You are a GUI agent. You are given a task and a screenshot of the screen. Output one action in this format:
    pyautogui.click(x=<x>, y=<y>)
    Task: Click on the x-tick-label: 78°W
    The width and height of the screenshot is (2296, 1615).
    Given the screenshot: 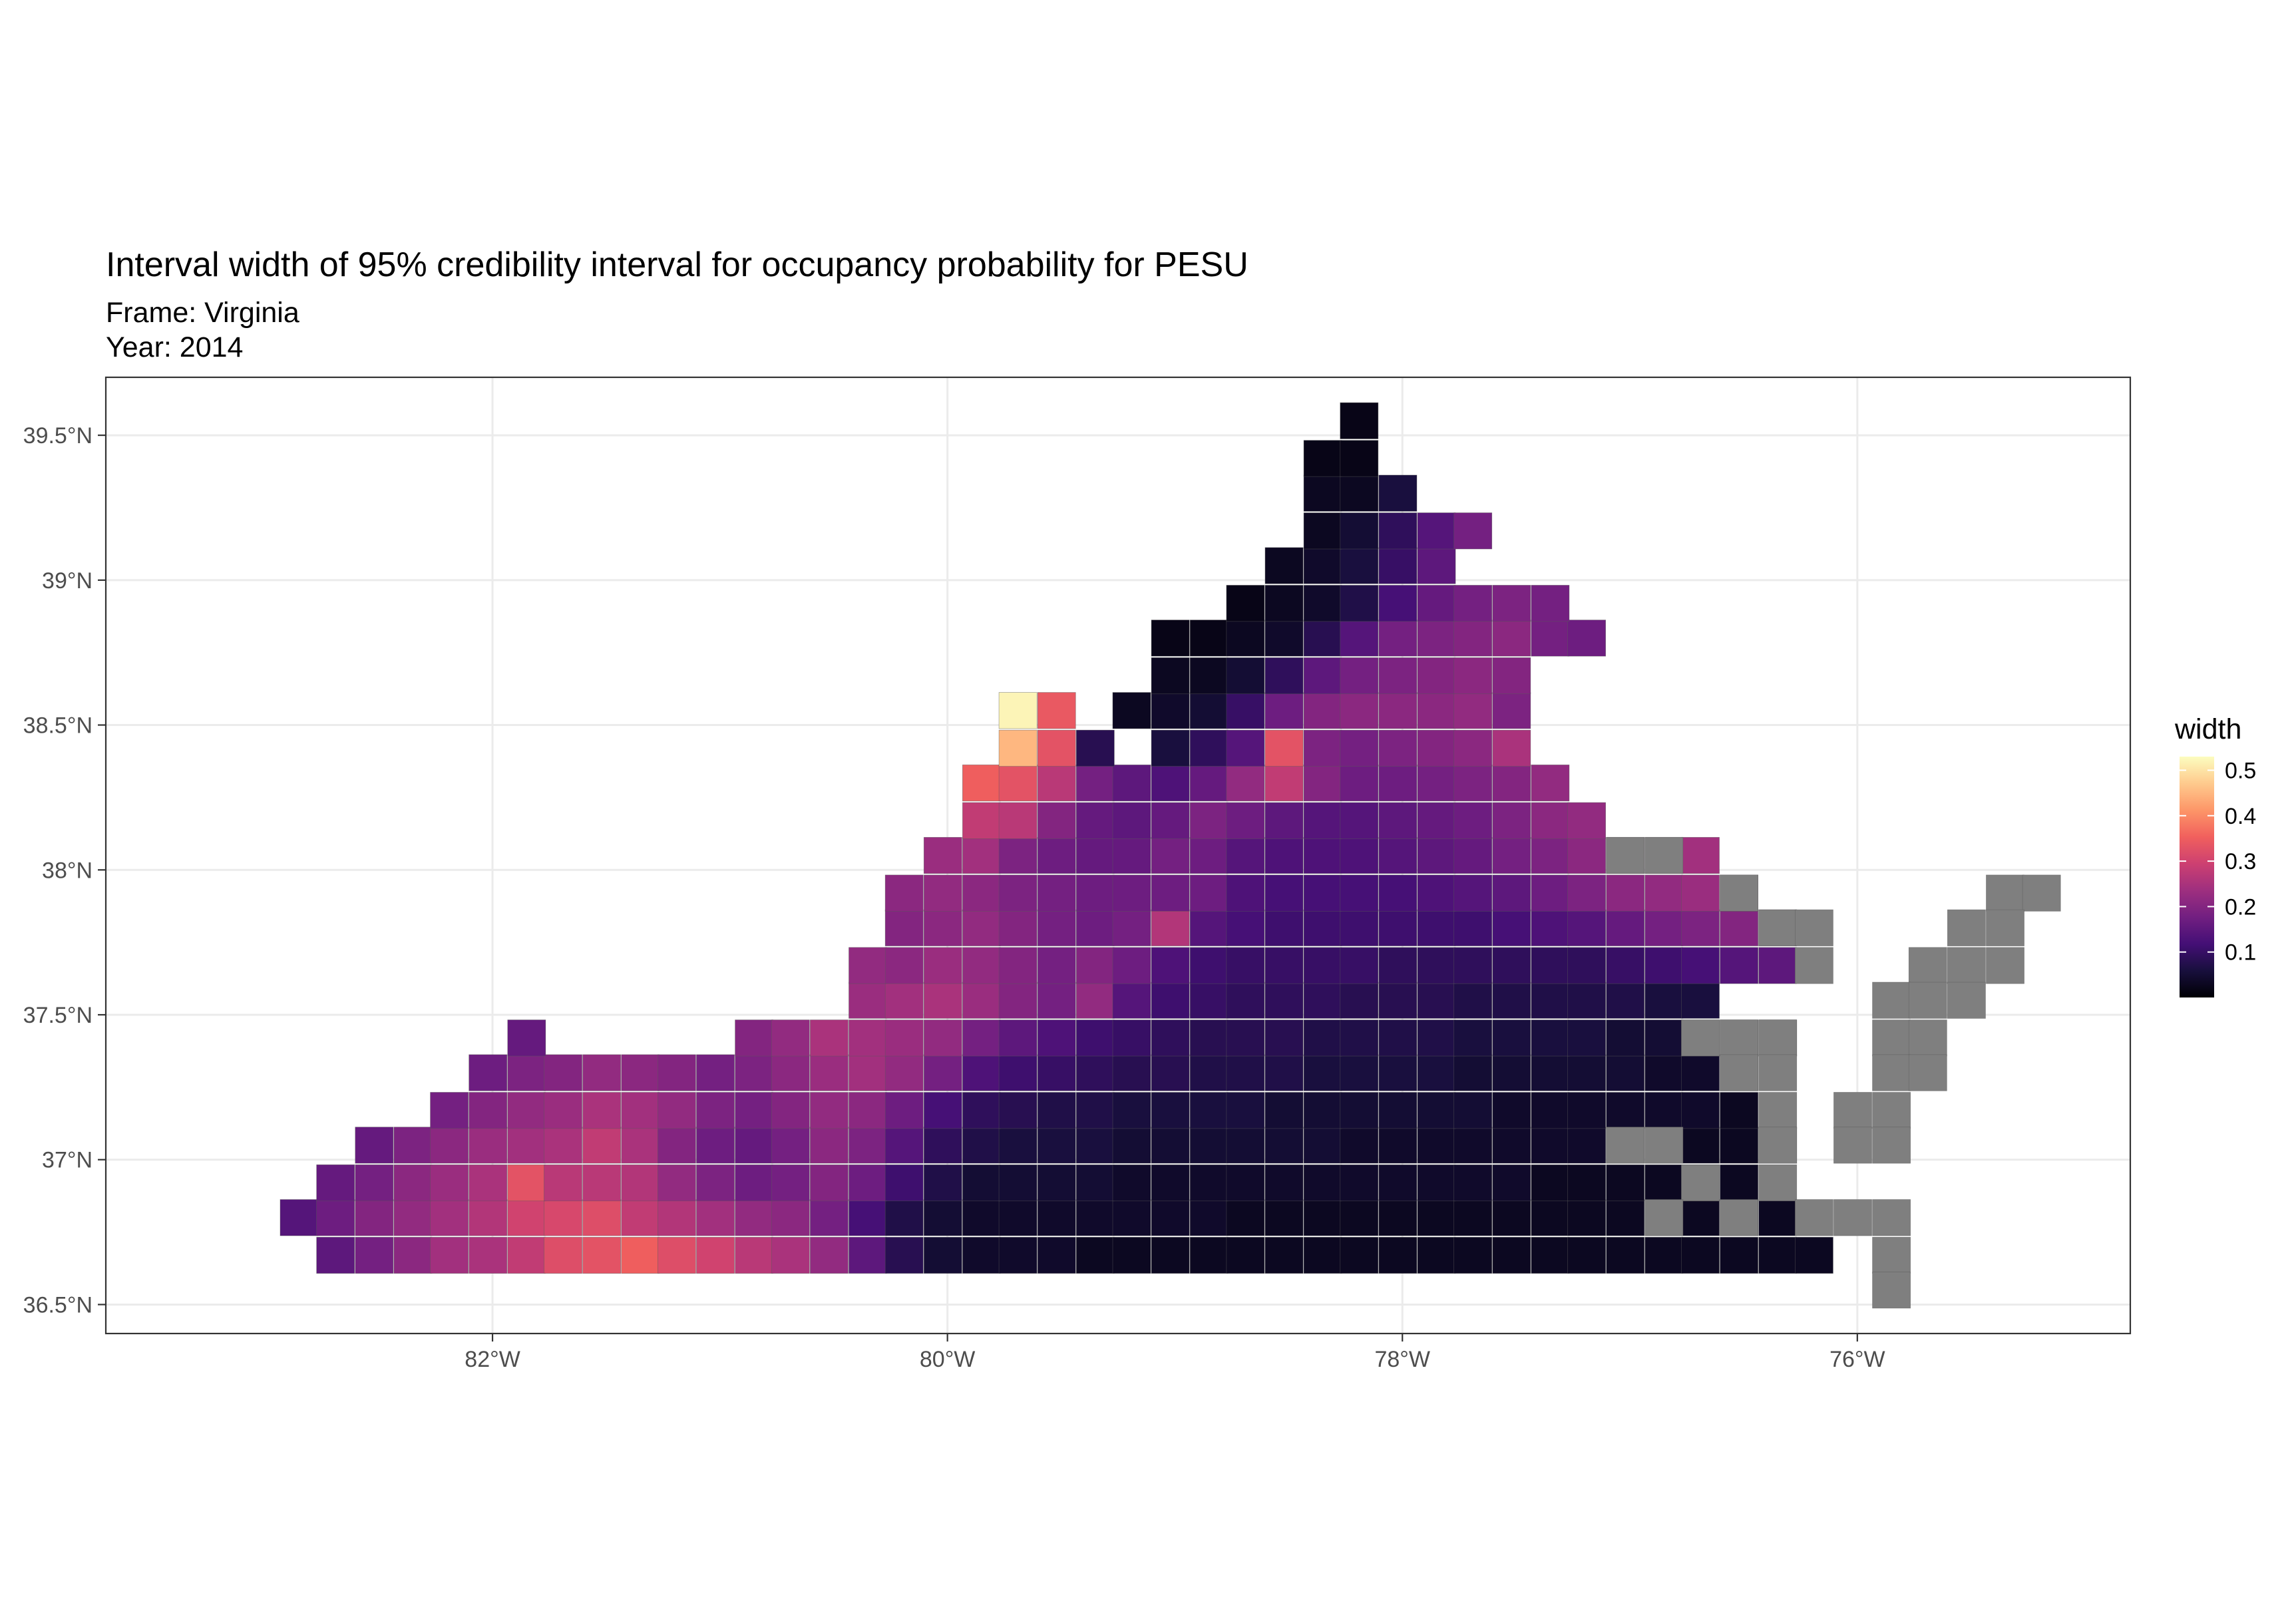 What is the action you would take?
    pyautogui.click(x=1402, y=1359)
    